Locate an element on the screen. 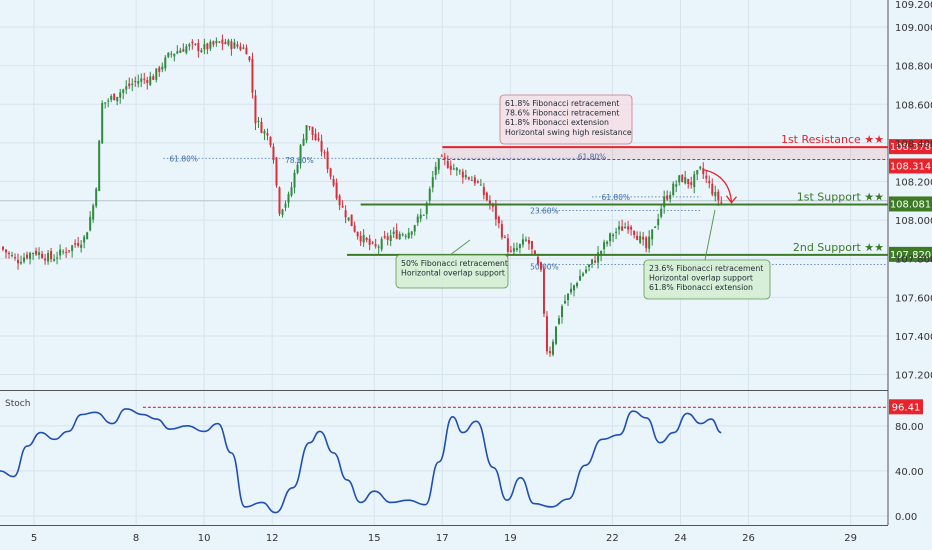  stoch-tick-label: 0.00 is located at coordinates (906, 517).